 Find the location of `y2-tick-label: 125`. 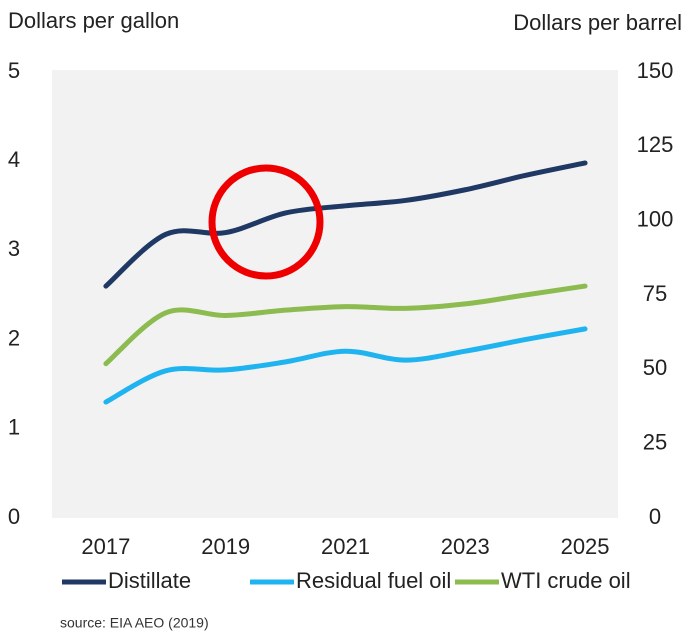

y2-tick-label: 125 is located at coordinates (655, 144).